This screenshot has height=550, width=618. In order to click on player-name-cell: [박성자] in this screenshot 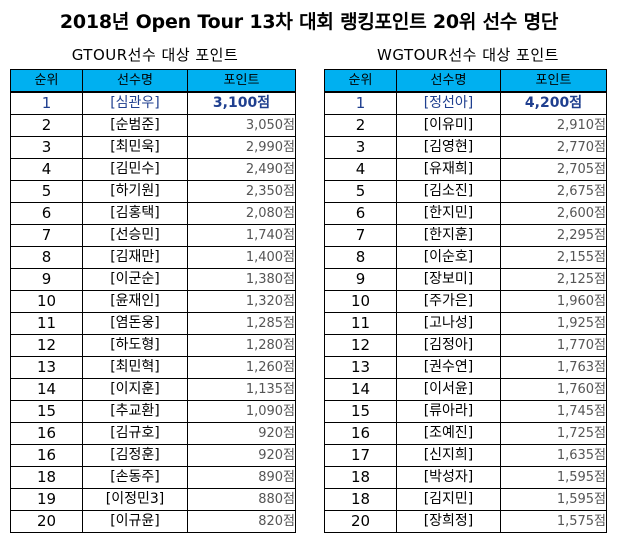, I will do `click(448, 477)`.